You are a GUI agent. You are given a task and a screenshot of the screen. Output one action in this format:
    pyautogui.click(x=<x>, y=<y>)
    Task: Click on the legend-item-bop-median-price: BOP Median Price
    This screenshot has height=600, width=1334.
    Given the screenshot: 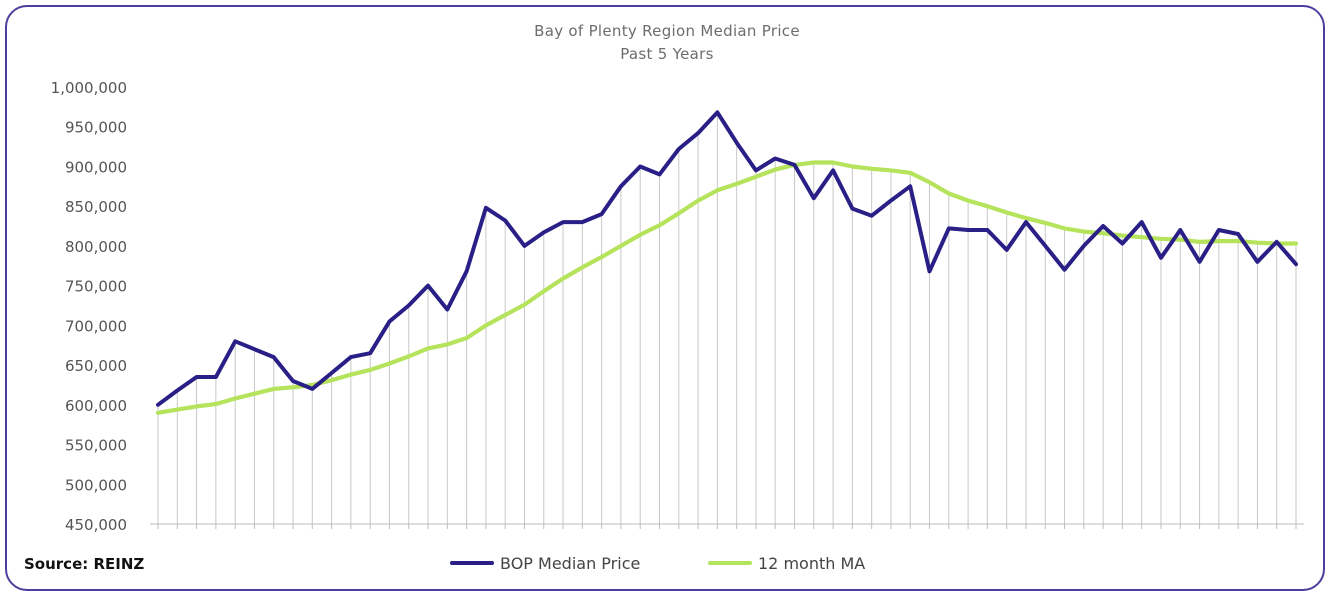 What is the action you would take?
    pyautogui.click(x=545, y=563)
    